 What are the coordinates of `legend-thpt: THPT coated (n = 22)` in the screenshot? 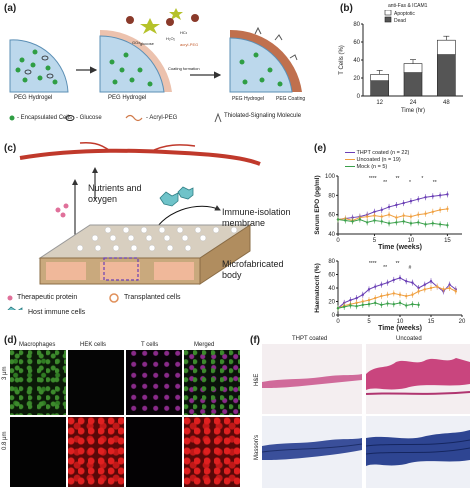 It's located at (377, 153).